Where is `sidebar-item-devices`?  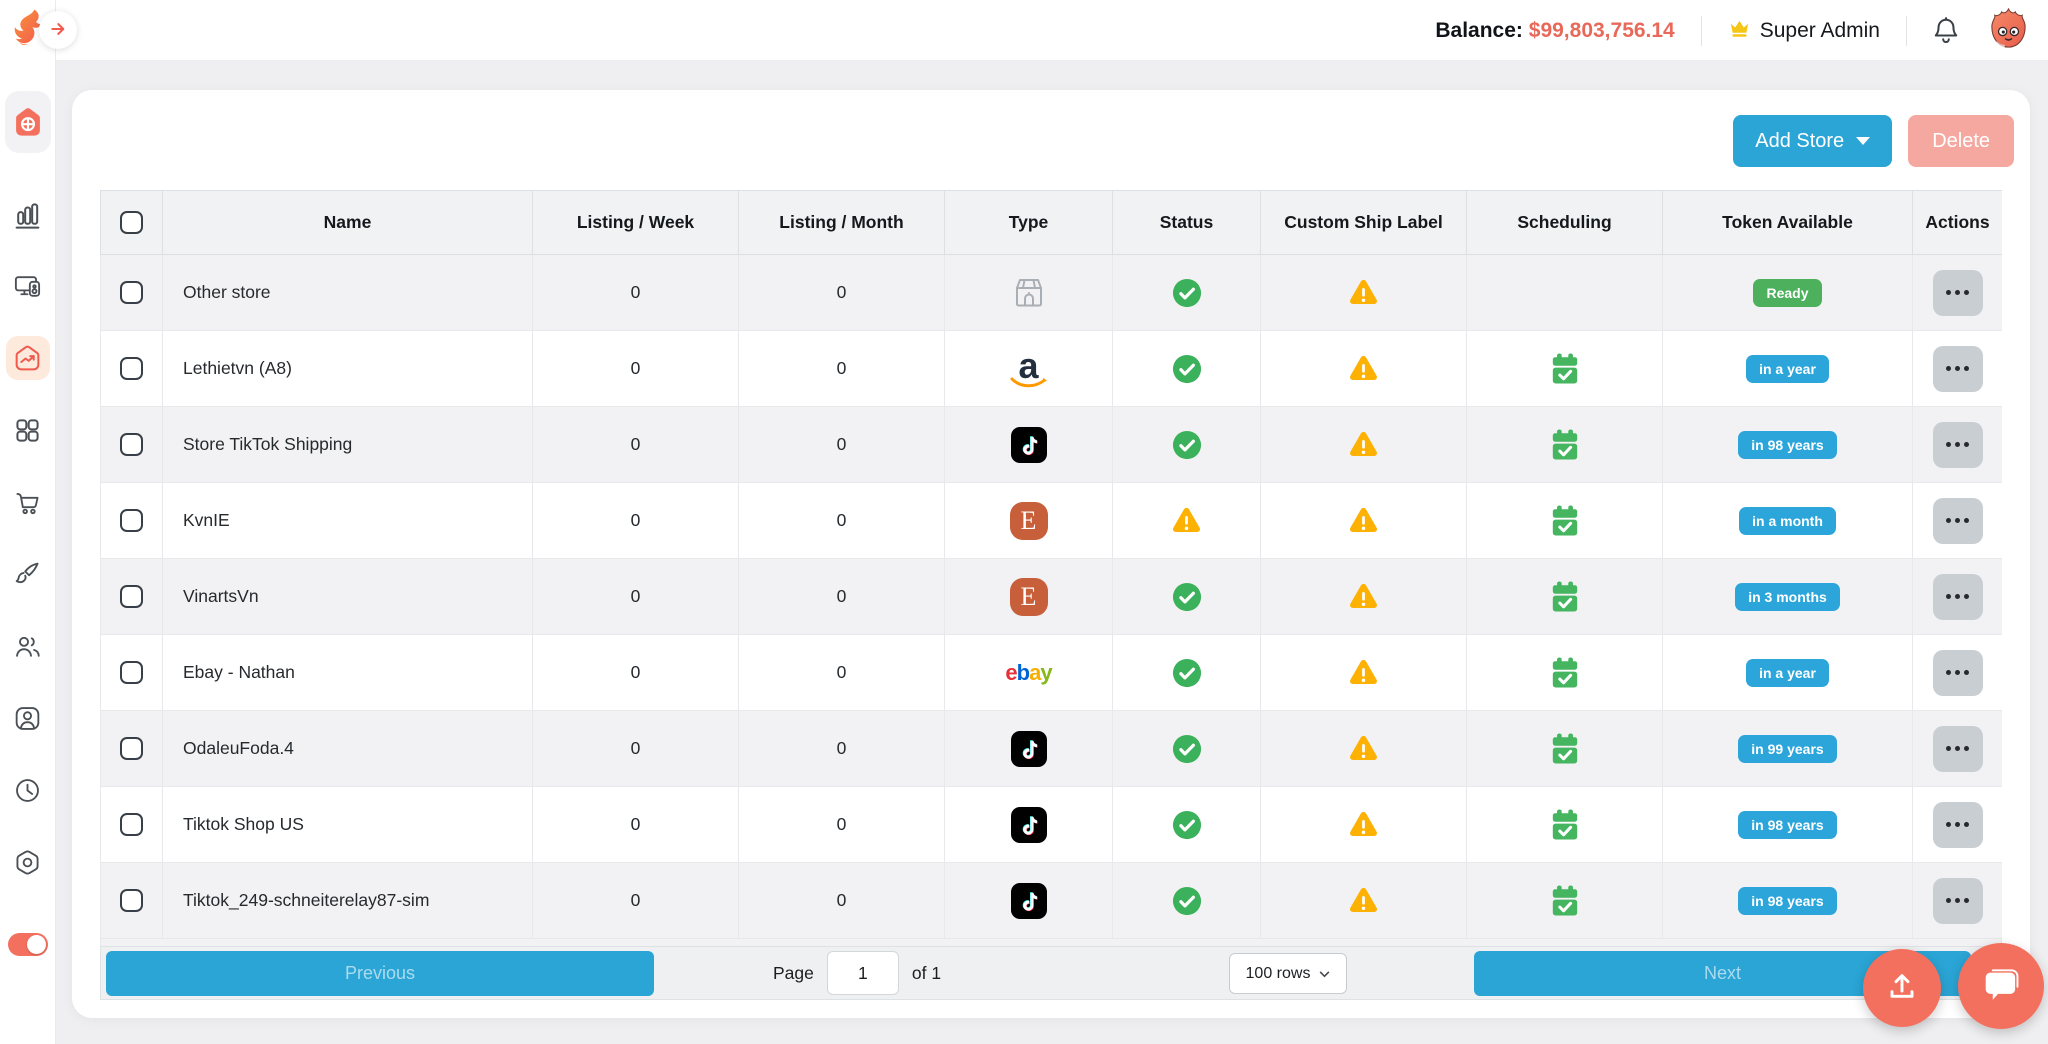 sidebar-item-devices is located at coordinates (28, 286).